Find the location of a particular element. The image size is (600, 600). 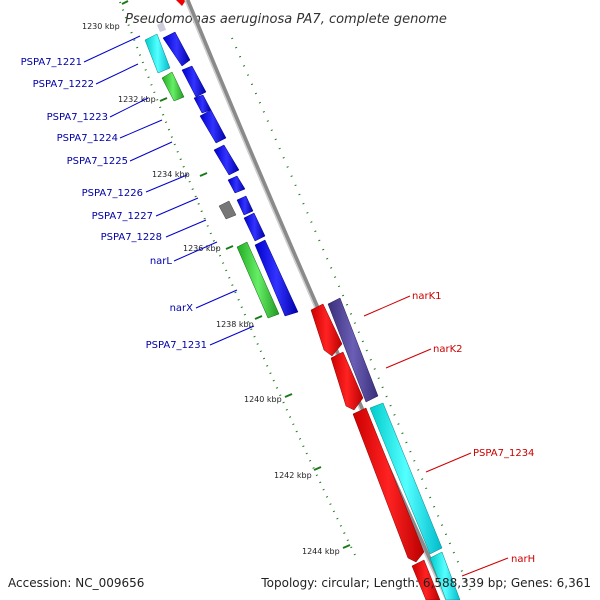

forward-genes is located at coordinates (230, 174).